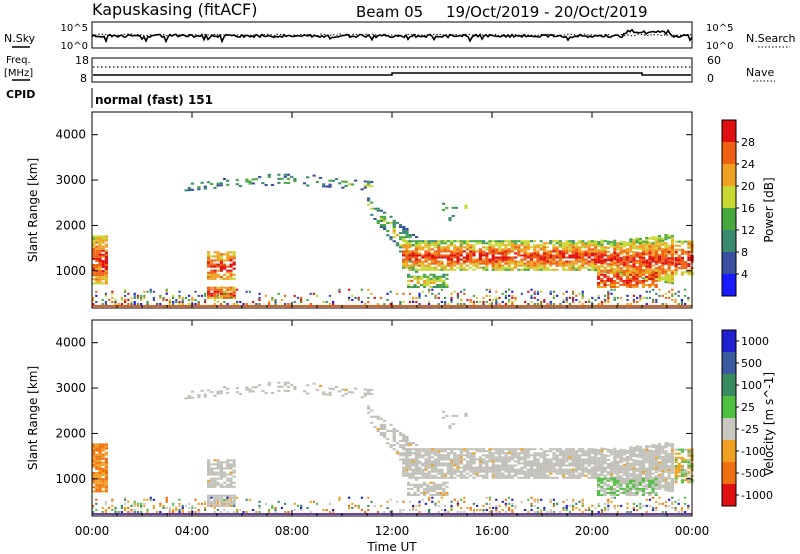  I want to click on date-range: 19/Oct/2019 - 20/Oct/2019, so click(547, 12).